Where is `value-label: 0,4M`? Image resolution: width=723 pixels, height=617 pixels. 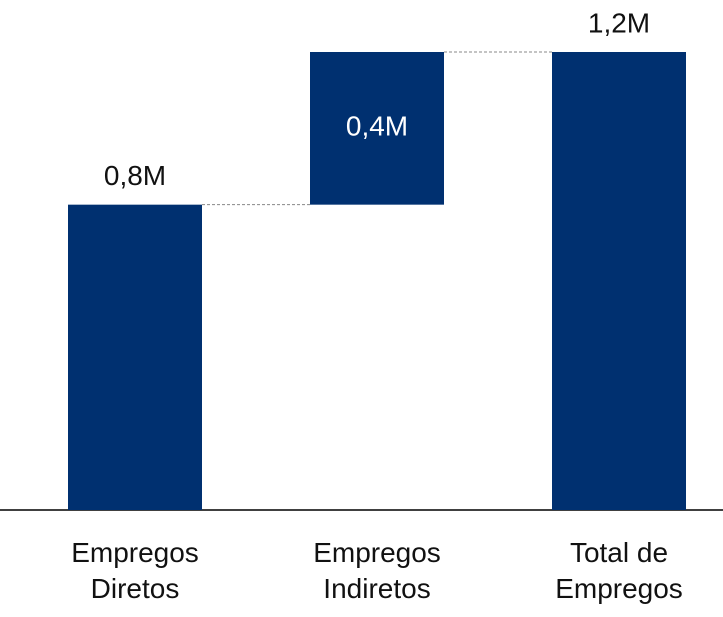 value-label: 0,4M is located at coordinates (377, 126).